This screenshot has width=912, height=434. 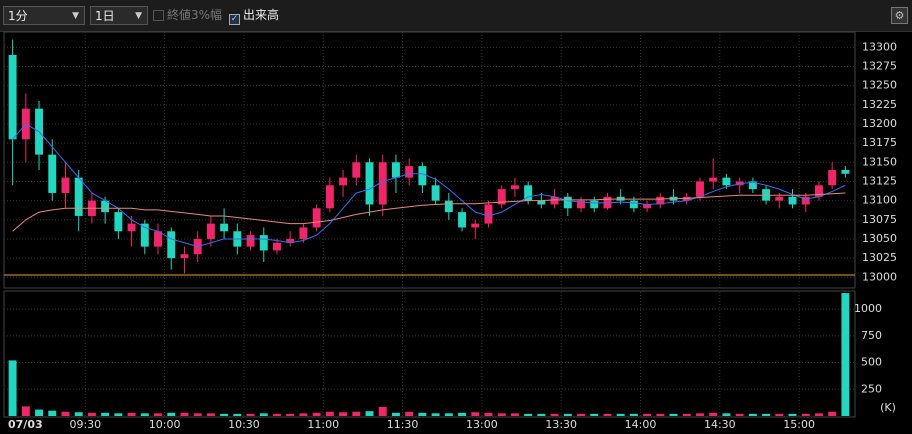 I want to click on interval-select: 1分 ▼, so click(x=44, y=15).